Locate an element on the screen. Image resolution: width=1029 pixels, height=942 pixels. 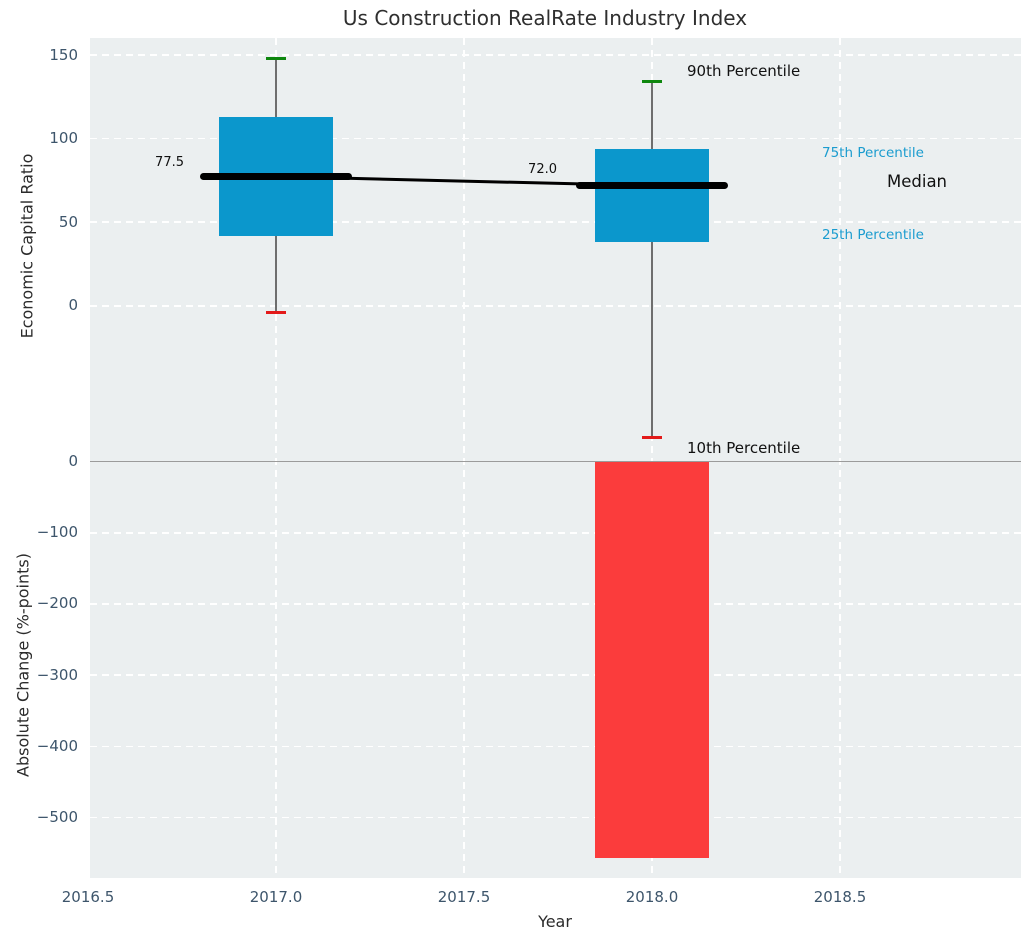
annotation-90th-percentile: 90th Percentile is located at coordinates (744, 71).